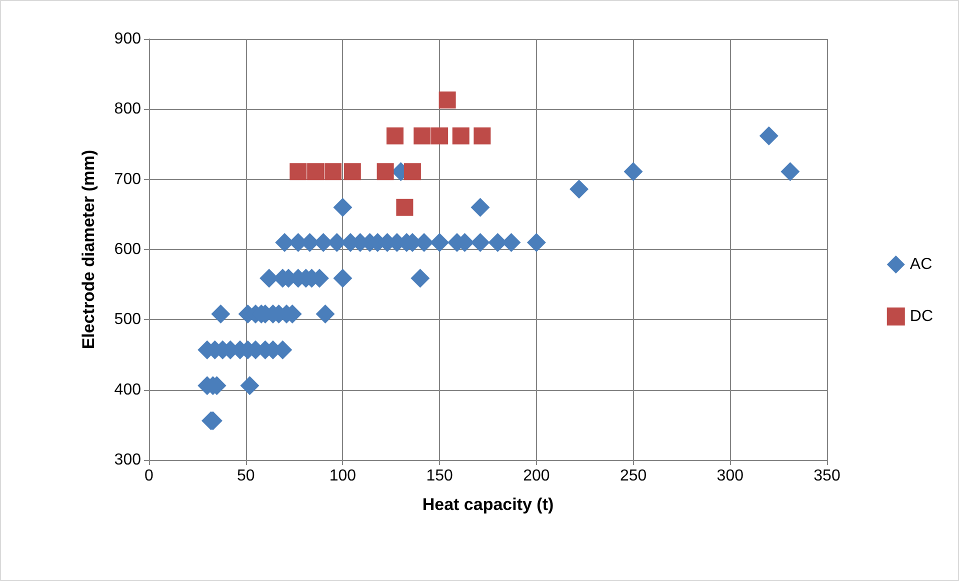  Describe the element at coordinates (245, 476) in the screenshot. I see `x-tick-label: 50` at that location.